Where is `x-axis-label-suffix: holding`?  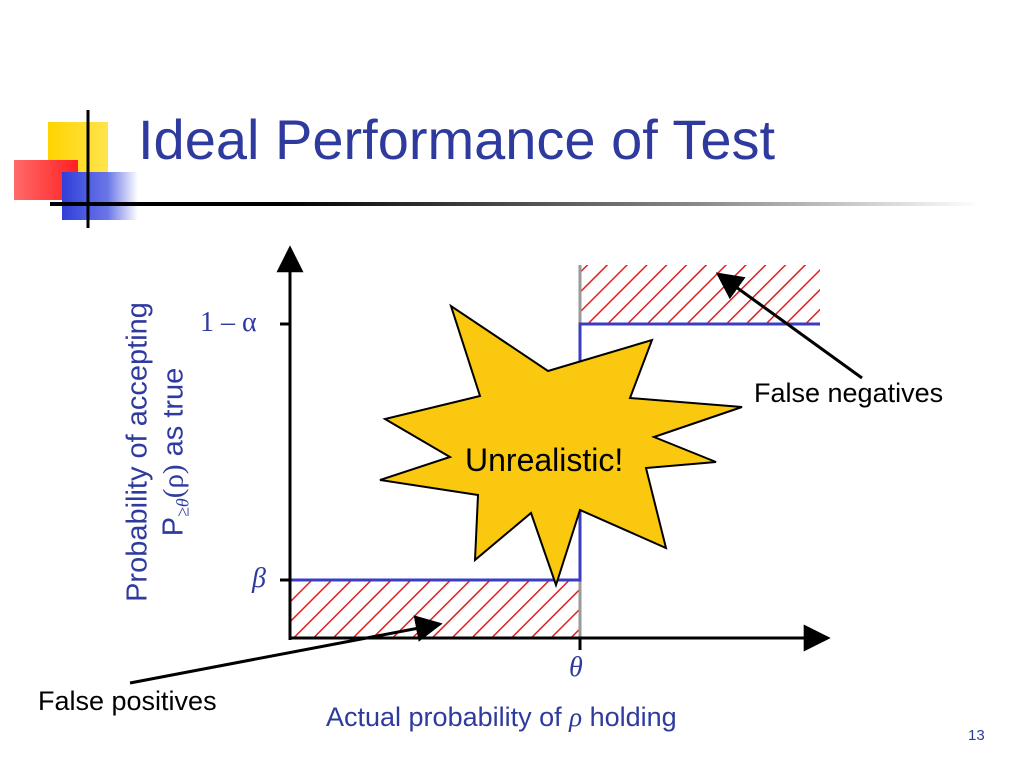
x-axis-label-suffix: holding is located at coordinates (629, 717).